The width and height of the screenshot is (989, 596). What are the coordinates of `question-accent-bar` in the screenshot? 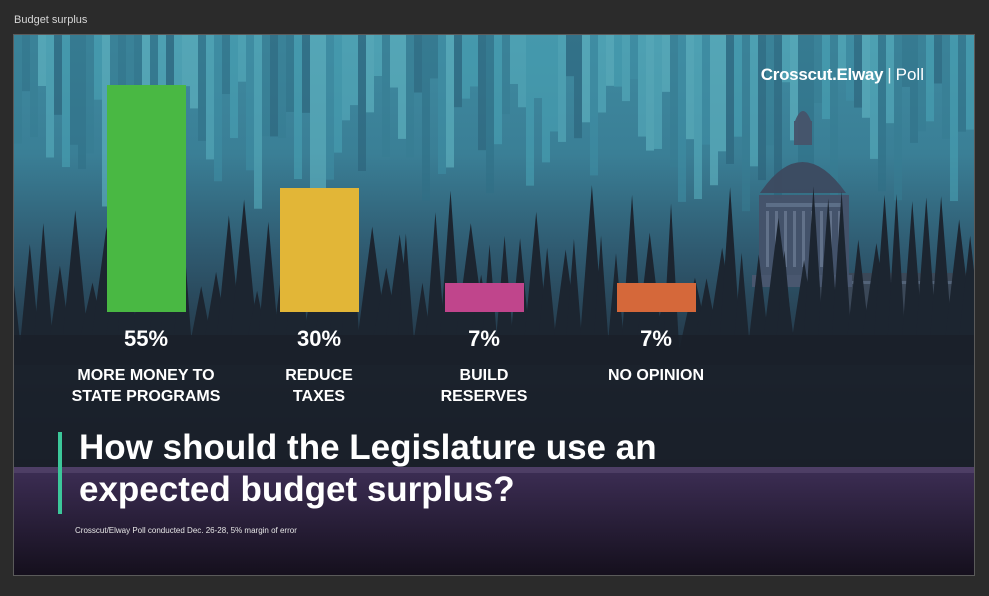 It's located at (60, 473).